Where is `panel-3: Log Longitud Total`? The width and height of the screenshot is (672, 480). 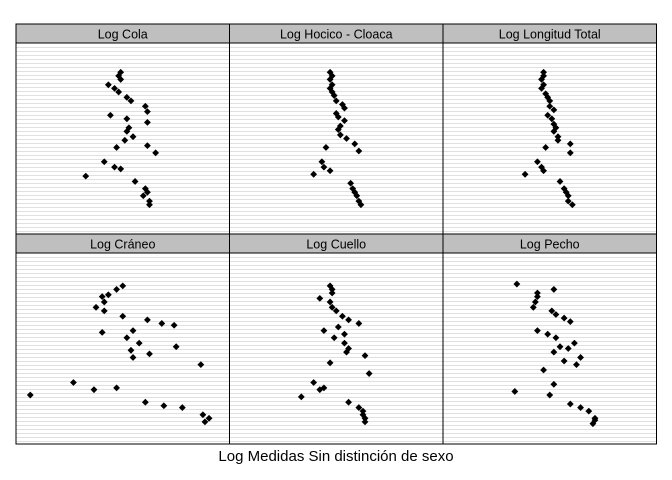 panel-3: Log Longitud Total is located at coordinates (549, 129).